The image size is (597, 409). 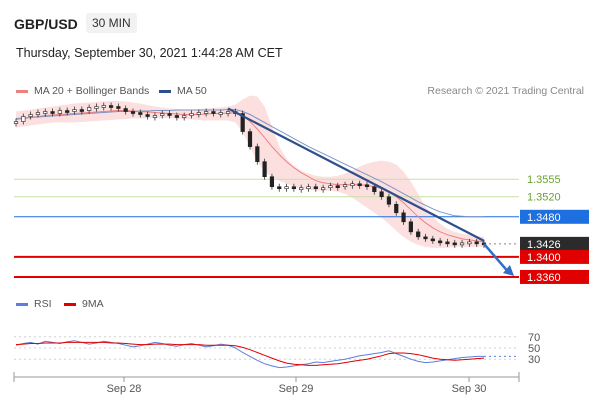 What do you see at coordinates (356, 174) in the screenshot?
I see `resistance-trendline` at bounding box center [356, 174].